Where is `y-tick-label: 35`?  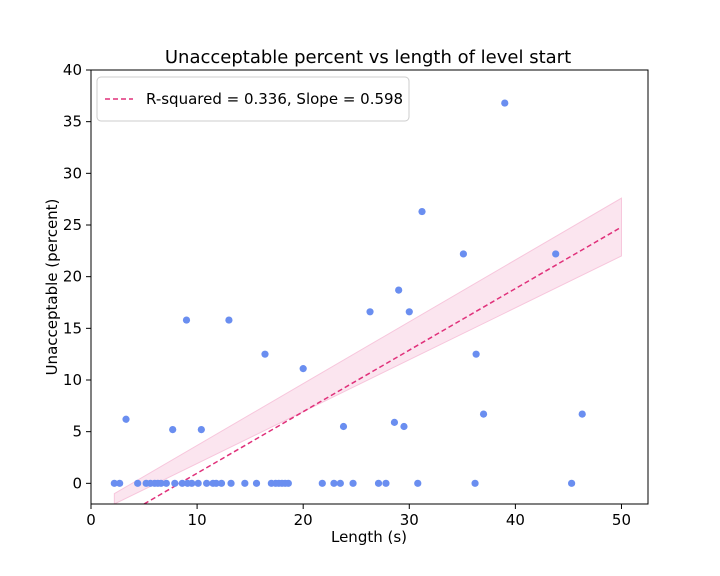
y-tick-label: 35 is located at coordinates (72, 122).